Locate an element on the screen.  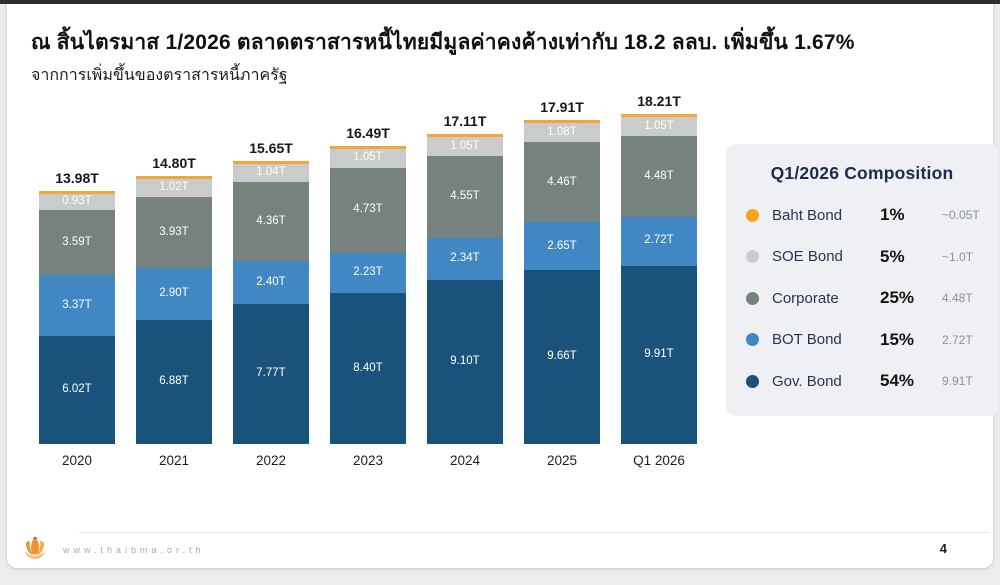
gov-bond-color-dot-icon is located at coordinates (752, 381).